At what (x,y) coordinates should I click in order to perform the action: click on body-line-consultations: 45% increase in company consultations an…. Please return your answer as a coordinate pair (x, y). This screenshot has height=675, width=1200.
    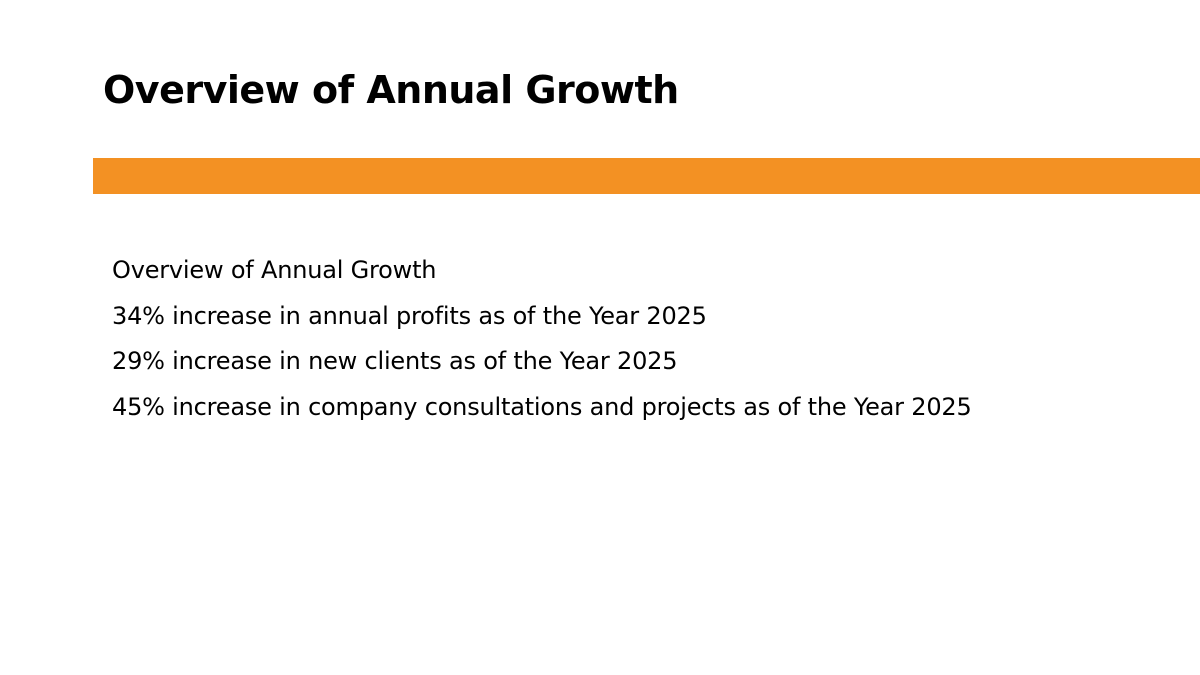
    Looking at the image, I should click on (542, 406).